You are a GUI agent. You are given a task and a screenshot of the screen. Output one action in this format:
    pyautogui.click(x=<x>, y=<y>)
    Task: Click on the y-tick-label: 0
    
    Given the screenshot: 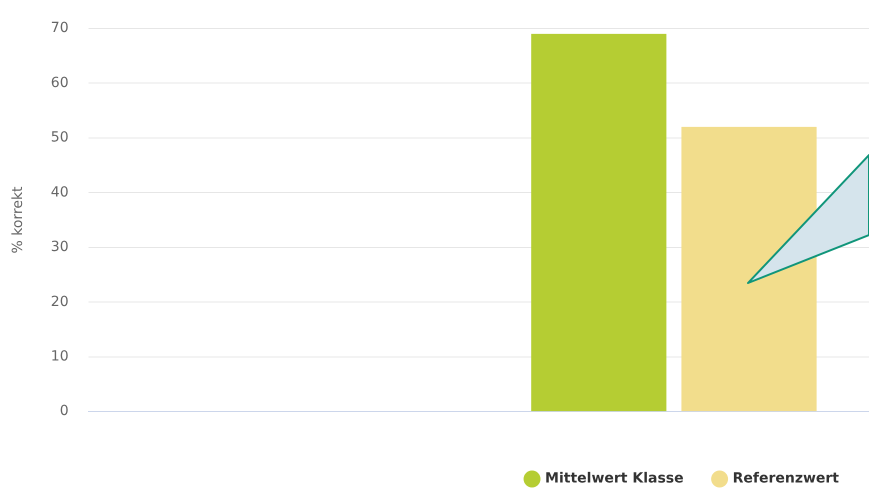 What is the action you would take?
    pyautogui.click(x=64, y=411)
    